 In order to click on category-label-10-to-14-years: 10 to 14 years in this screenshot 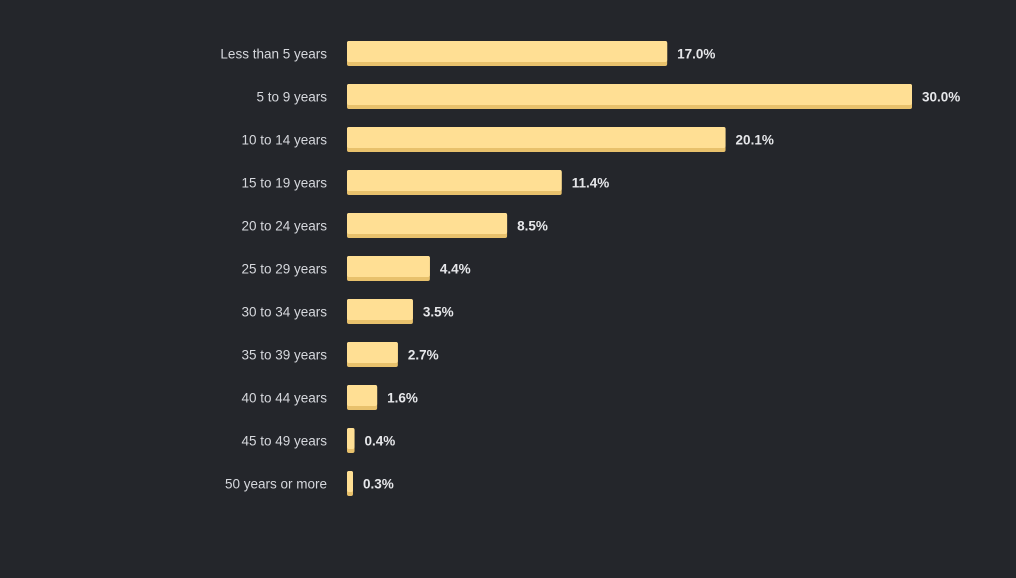, I will do `click(284, 140)`.